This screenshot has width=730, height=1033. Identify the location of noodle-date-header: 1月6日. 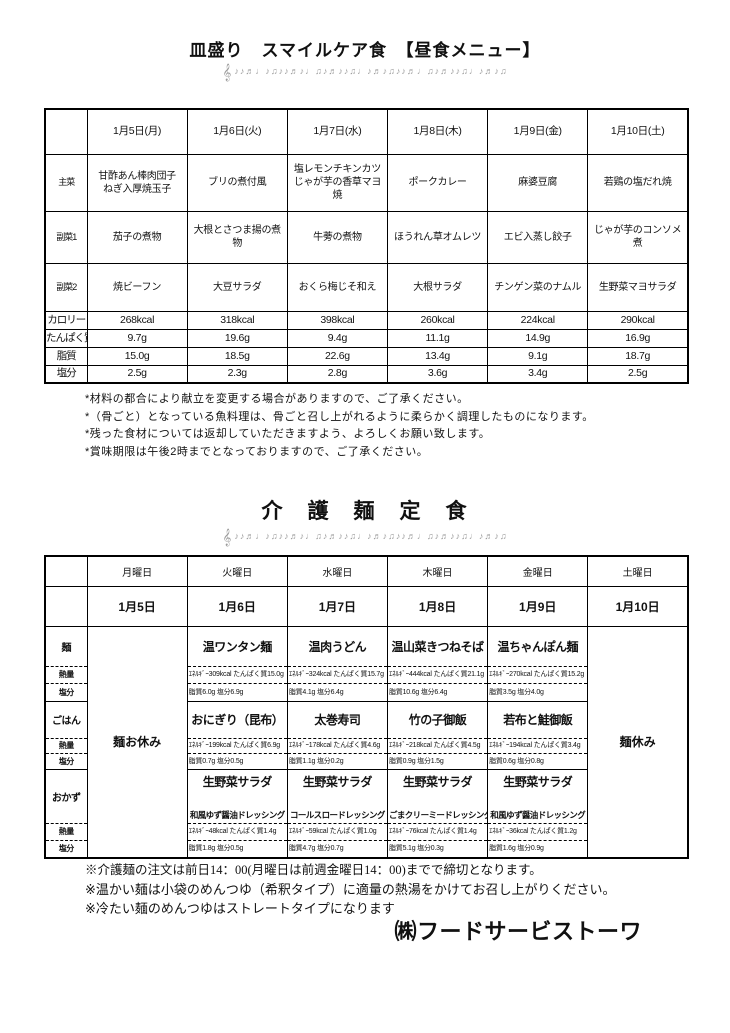
(237, 606).